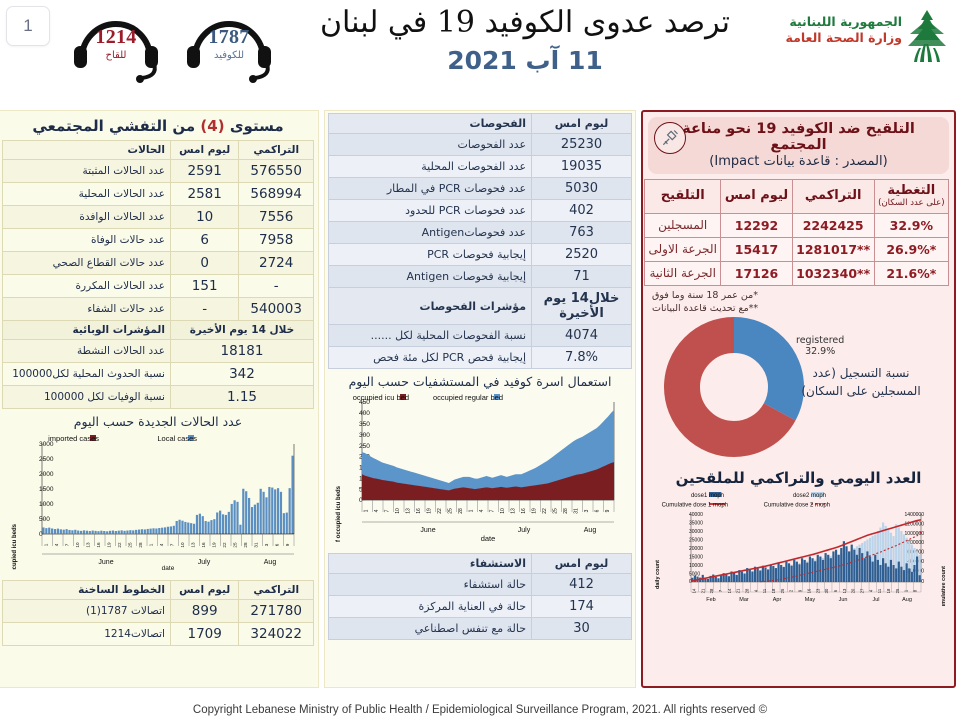 Image resolution: width=960 pixels, height=720 pixels. I want to click on svg-text: 300, so click(364, 435).